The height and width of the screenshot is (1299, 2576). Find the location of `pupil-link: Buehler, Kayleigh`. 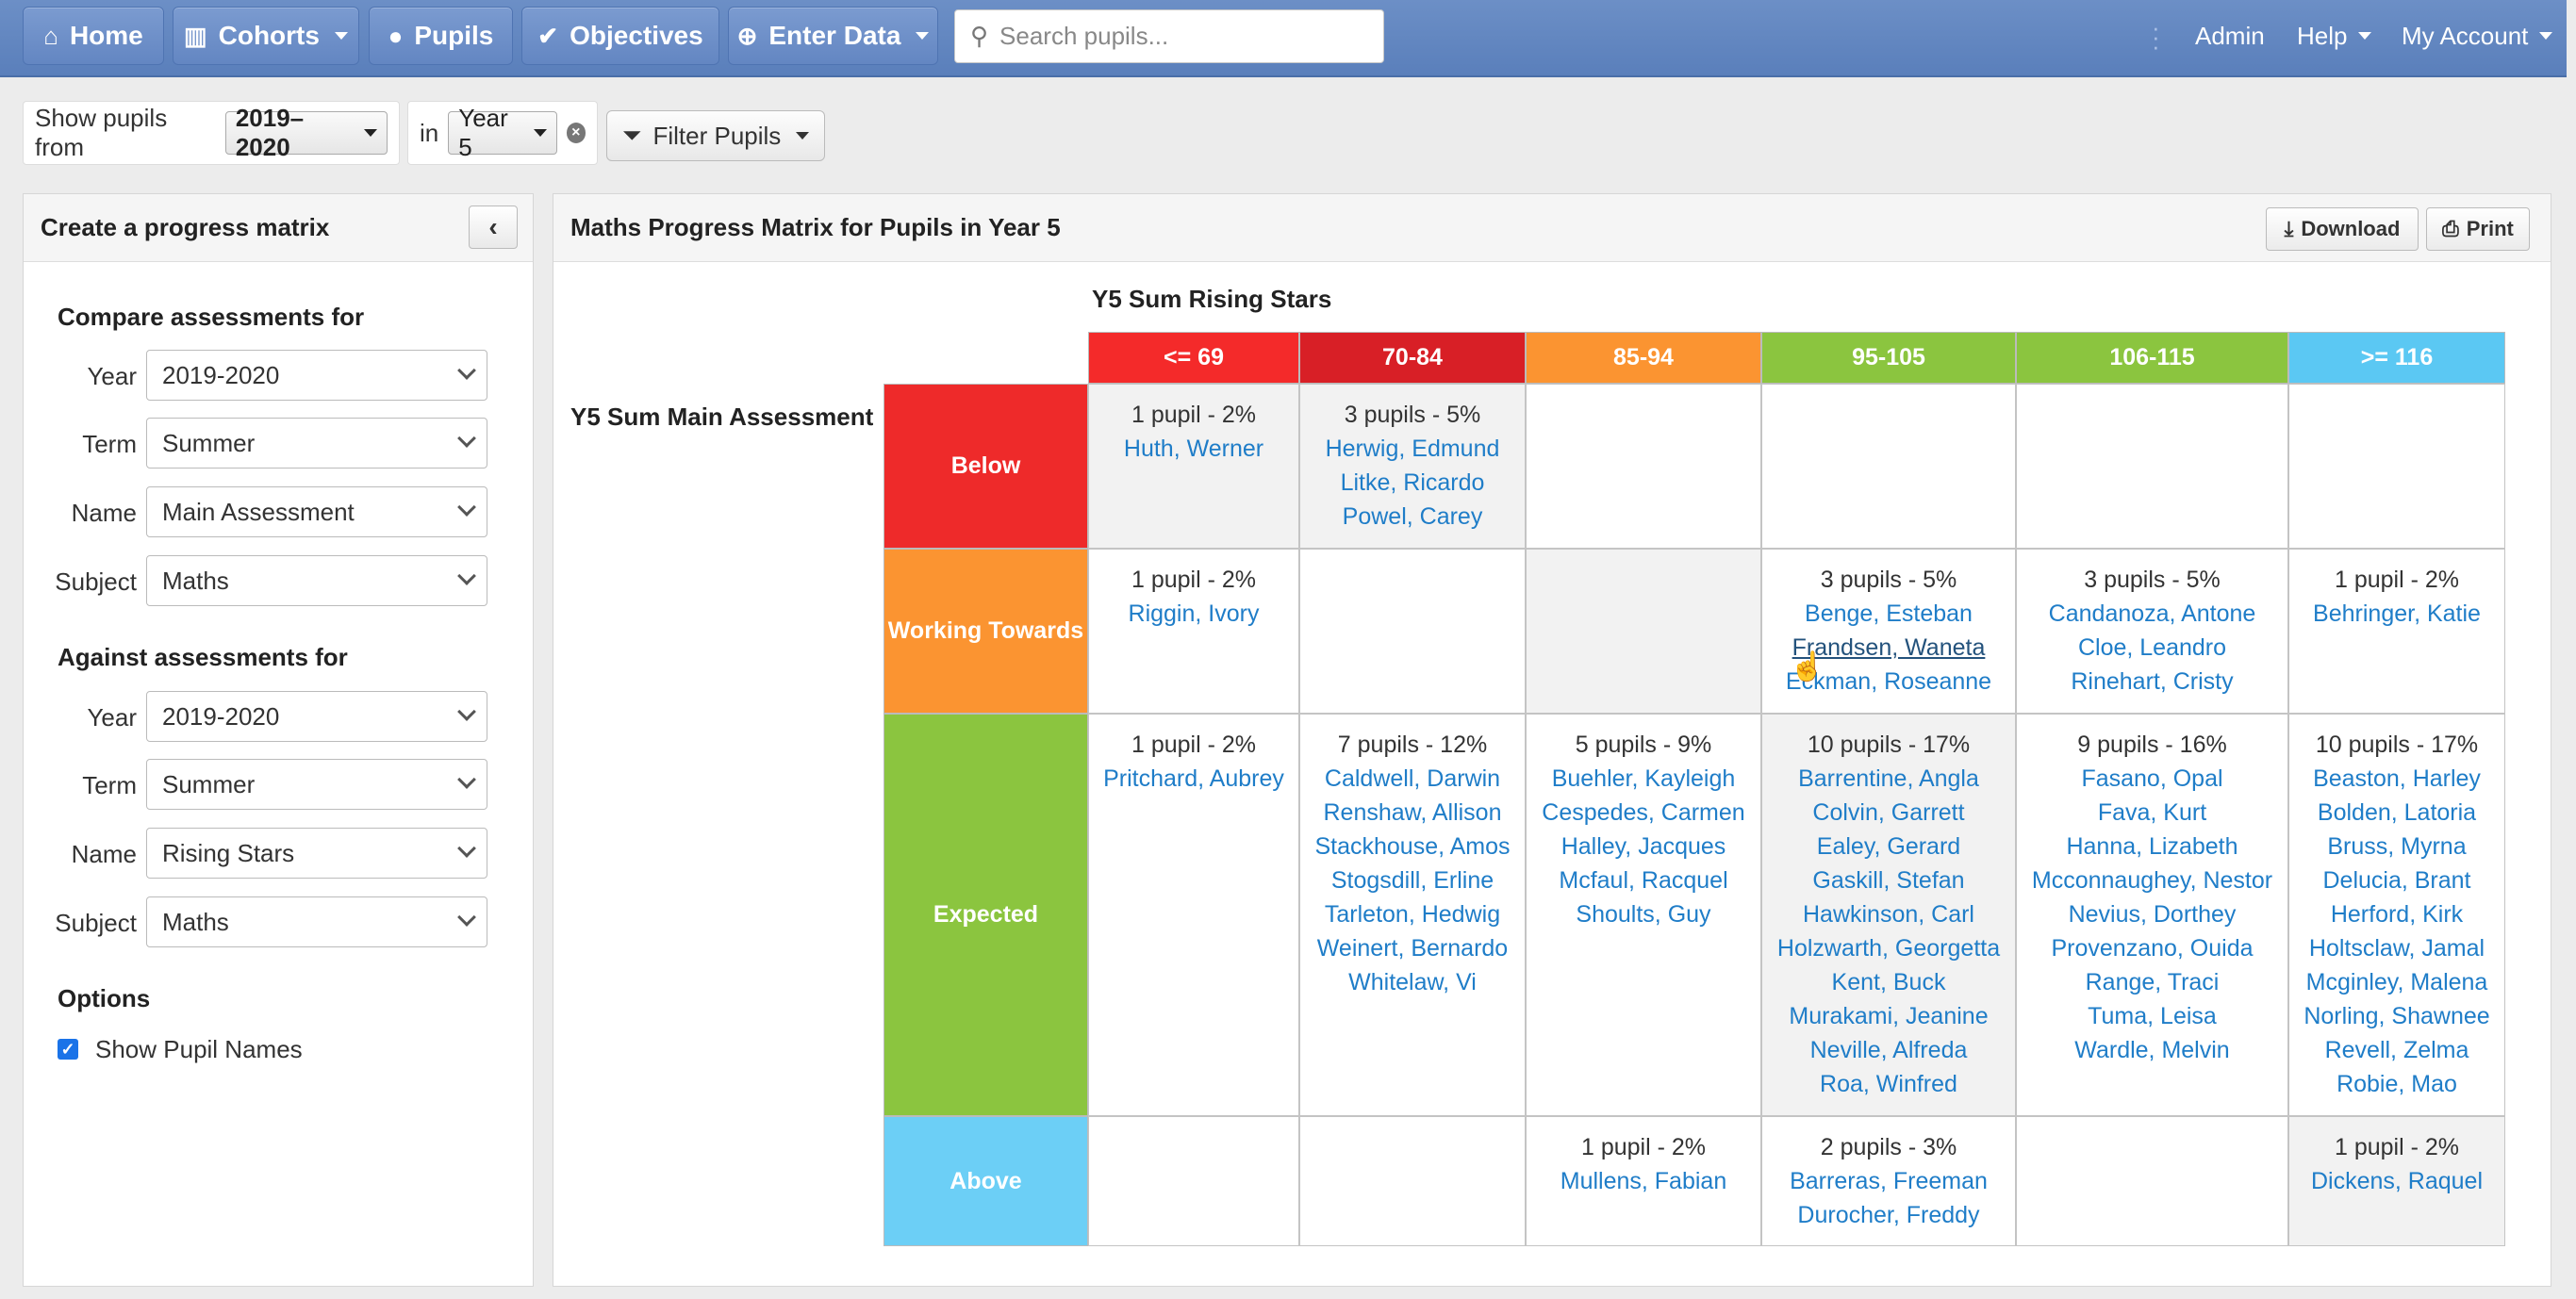

pupil-link: Buehler, Kayleigh is located at coordinates (1643, 778).